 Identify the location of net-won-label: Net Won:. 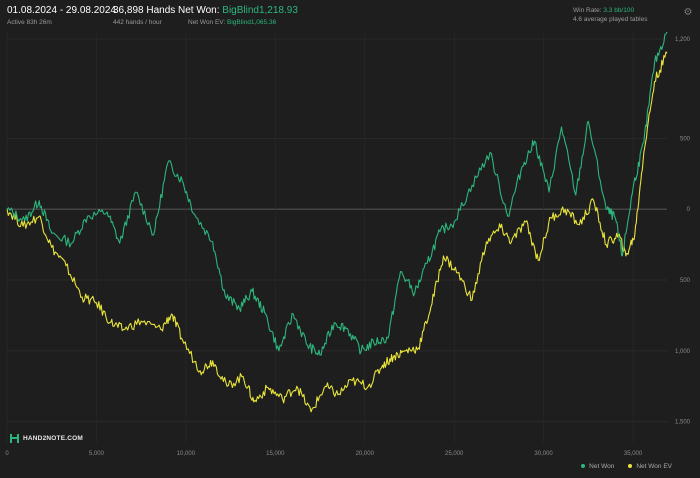
(199, 10).